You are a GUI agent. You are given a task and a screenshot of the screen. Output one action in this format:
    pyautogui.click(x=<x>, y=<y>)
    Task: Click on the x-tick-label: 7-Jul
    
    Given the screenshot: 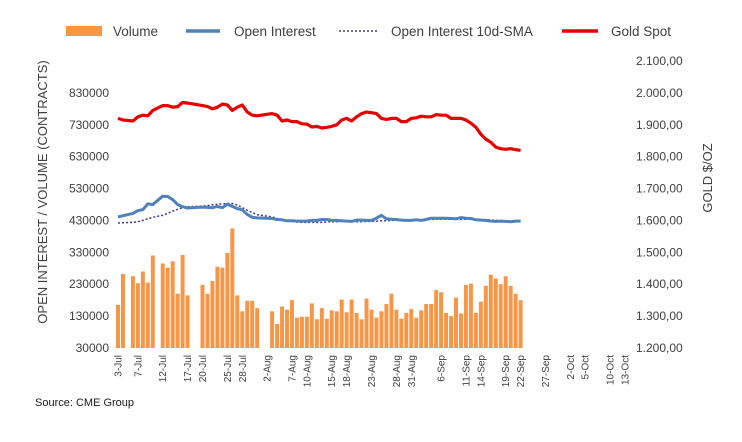 What is the action you would take?
    pyautogui.click(x=138, y=366)
    